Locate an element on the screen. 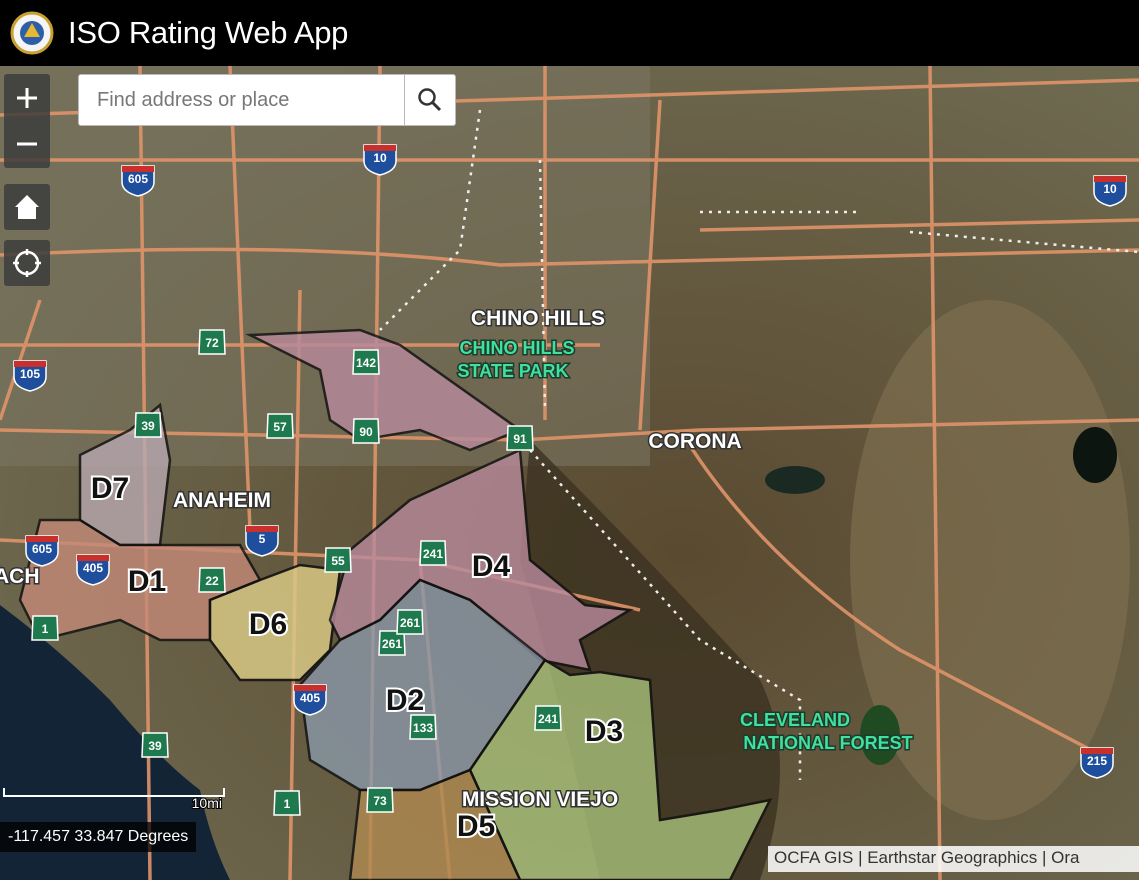 The image size is (1139, 880). shield-label: 142 is located at coordinates (366, 363).